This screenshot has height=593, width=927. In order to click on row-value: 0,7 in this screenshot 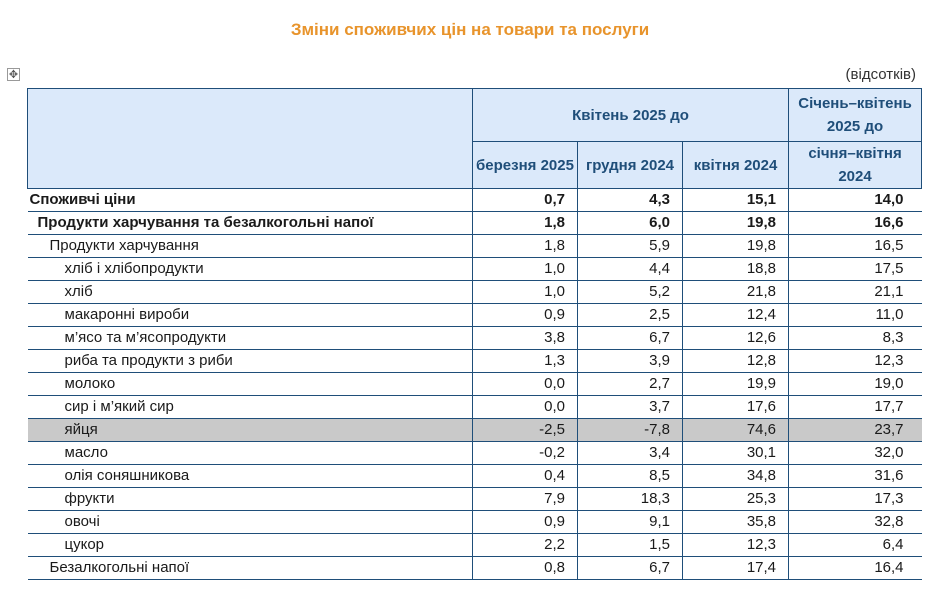, I will do `click(525, 200)`.